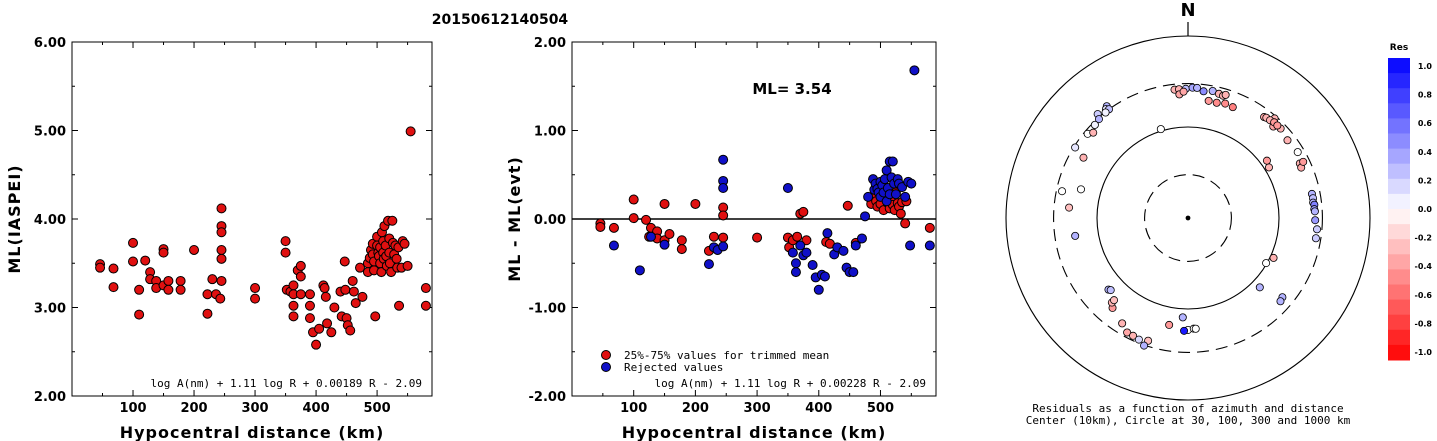 Image resolution: width=1437 pixels, height=441 pixels. What do you see at coordinates (50, 132) in the screenshot?
I see `y-tick-label: 5.00` at bounding box center [50, 132].